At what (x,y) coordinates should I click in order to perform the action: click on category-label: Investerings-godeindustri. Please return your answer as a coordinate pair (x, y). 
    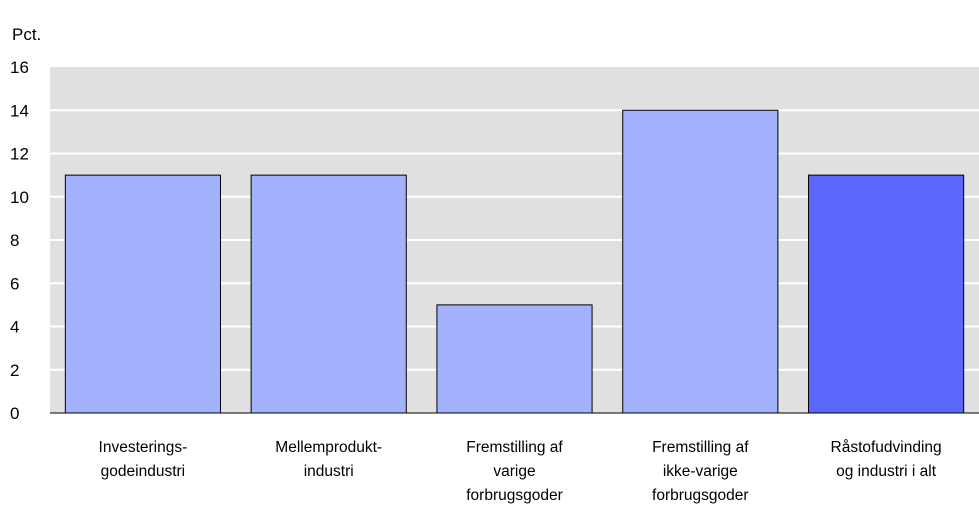
    Looking at the image, I should click on (143, 459).